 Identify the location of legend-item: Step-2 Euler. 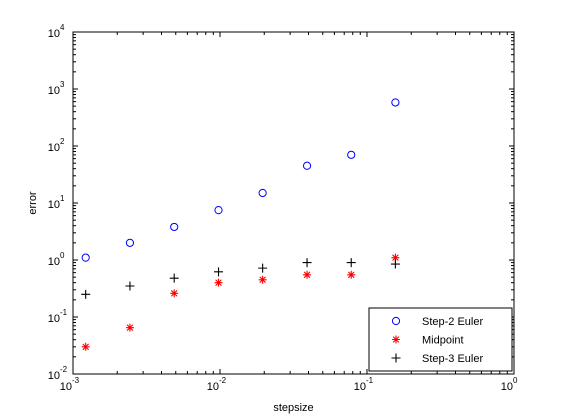
(437, 322).